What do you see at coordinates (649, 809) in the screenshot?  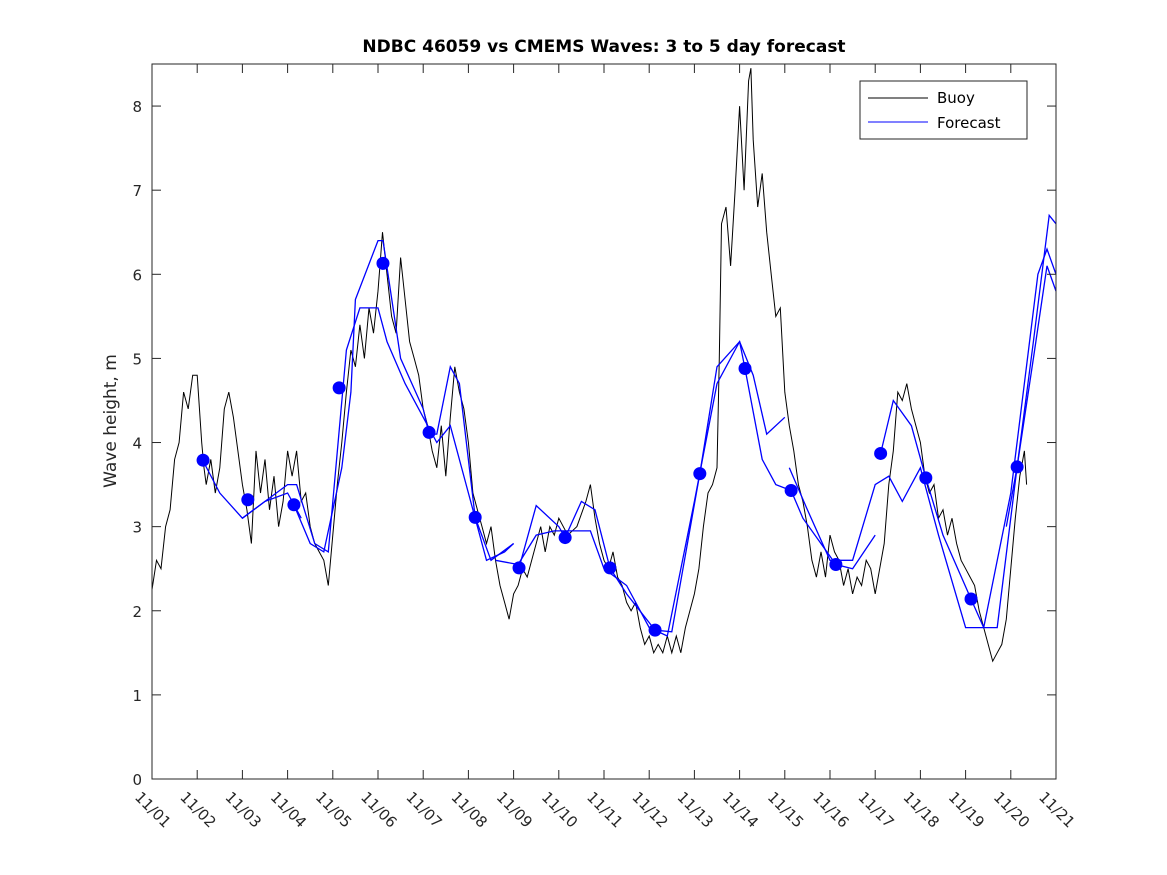 I see `x-tick-label: 11/12` at bounding box center [649, 809].